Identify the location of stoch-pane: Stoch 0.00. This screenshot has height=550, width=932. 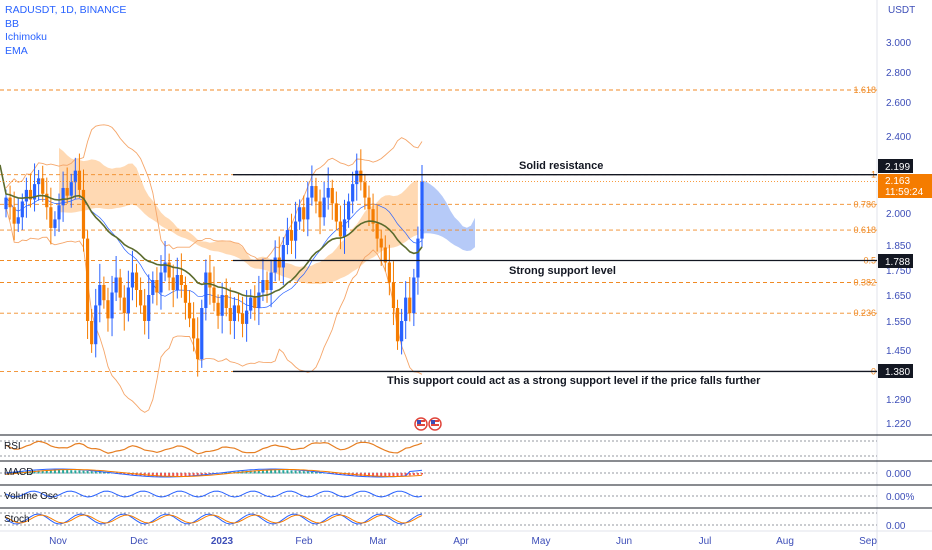
(453, 522).